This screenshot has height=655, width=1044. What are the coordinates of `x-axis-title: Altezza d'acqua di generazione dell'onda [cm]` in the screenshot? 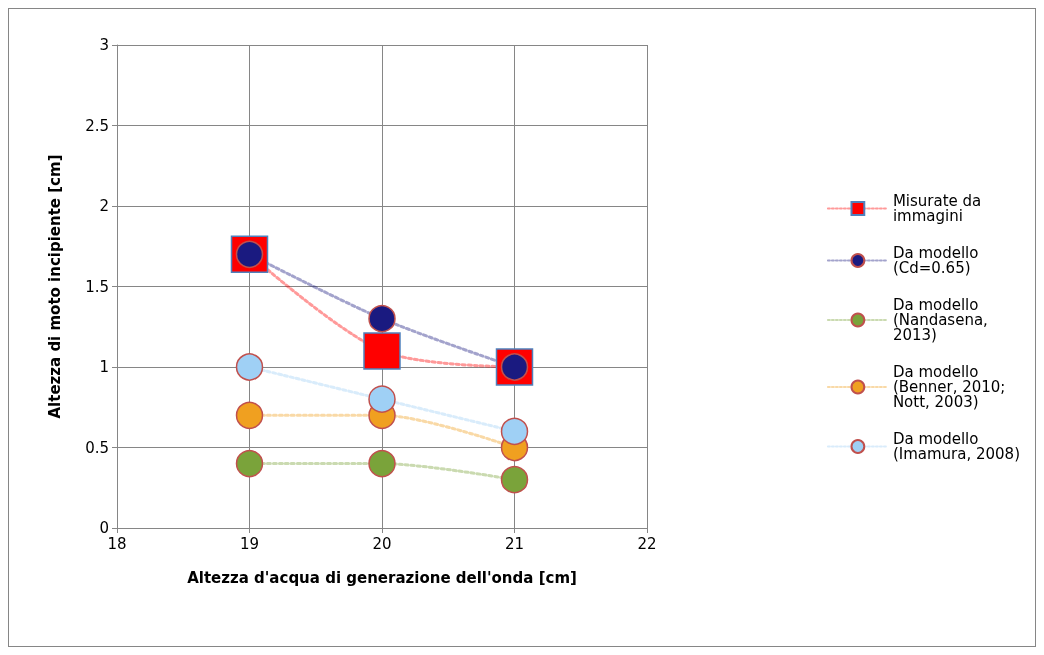 It's located at (382, 577).